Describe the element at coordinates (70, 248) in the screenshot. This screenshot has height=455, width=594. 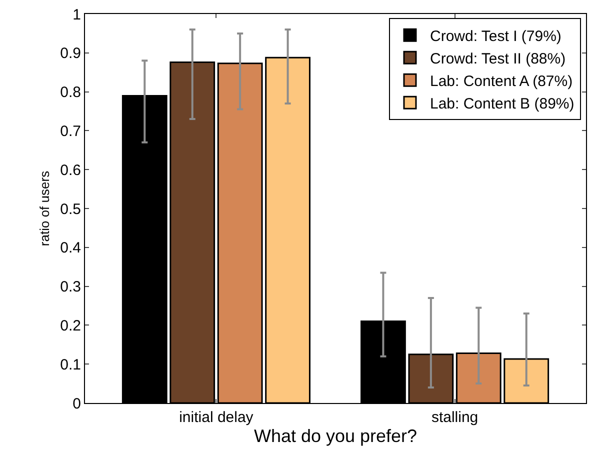
I see `y-tick-label: 0.4` at that location.